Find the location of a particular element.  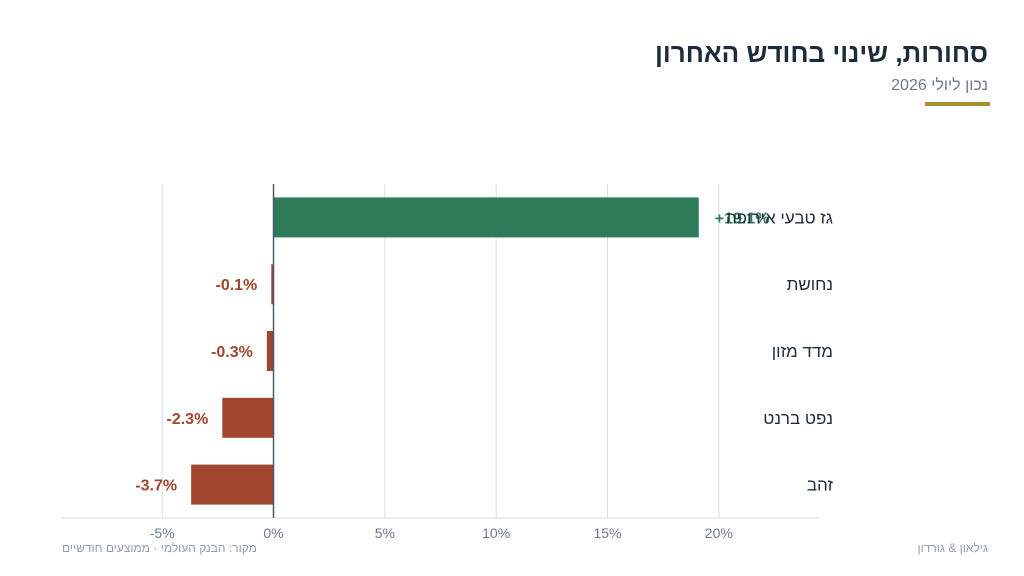

value-label: -2.3% is located at coordinates (188, 419).